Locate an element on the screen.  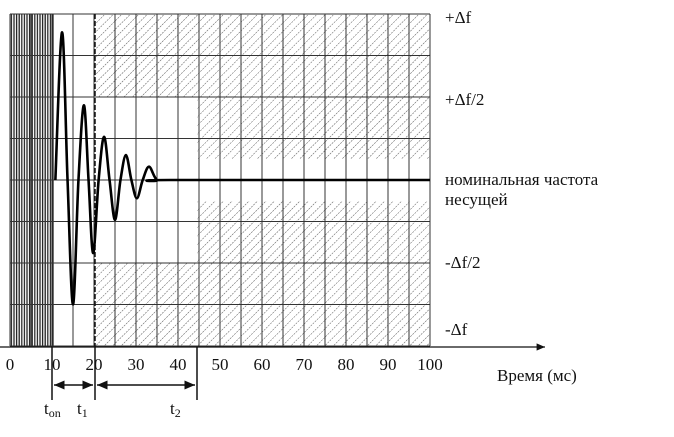
interval-label: t1 is located at coordinates (82, 409).